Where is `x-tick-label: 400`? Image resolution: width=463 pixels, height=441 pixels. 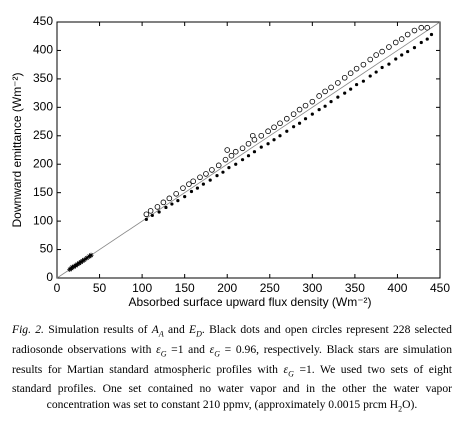 x-tick-label: 400 is located at coordinates (397, 288).